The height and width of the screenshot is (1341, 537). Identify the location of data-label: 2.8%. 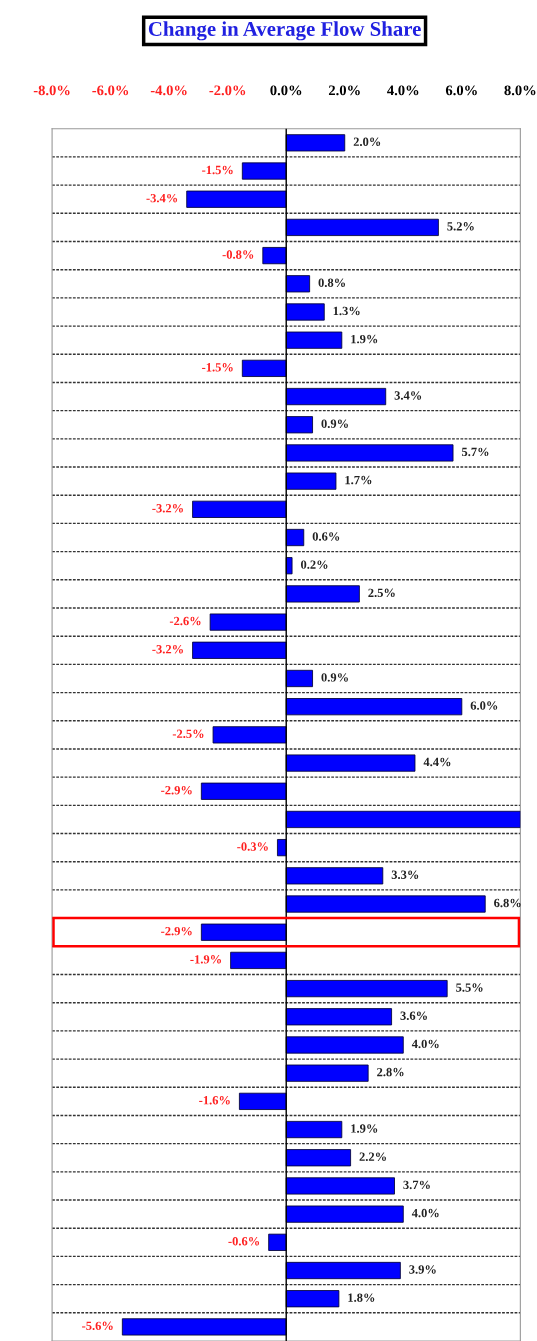
(390, 1072).